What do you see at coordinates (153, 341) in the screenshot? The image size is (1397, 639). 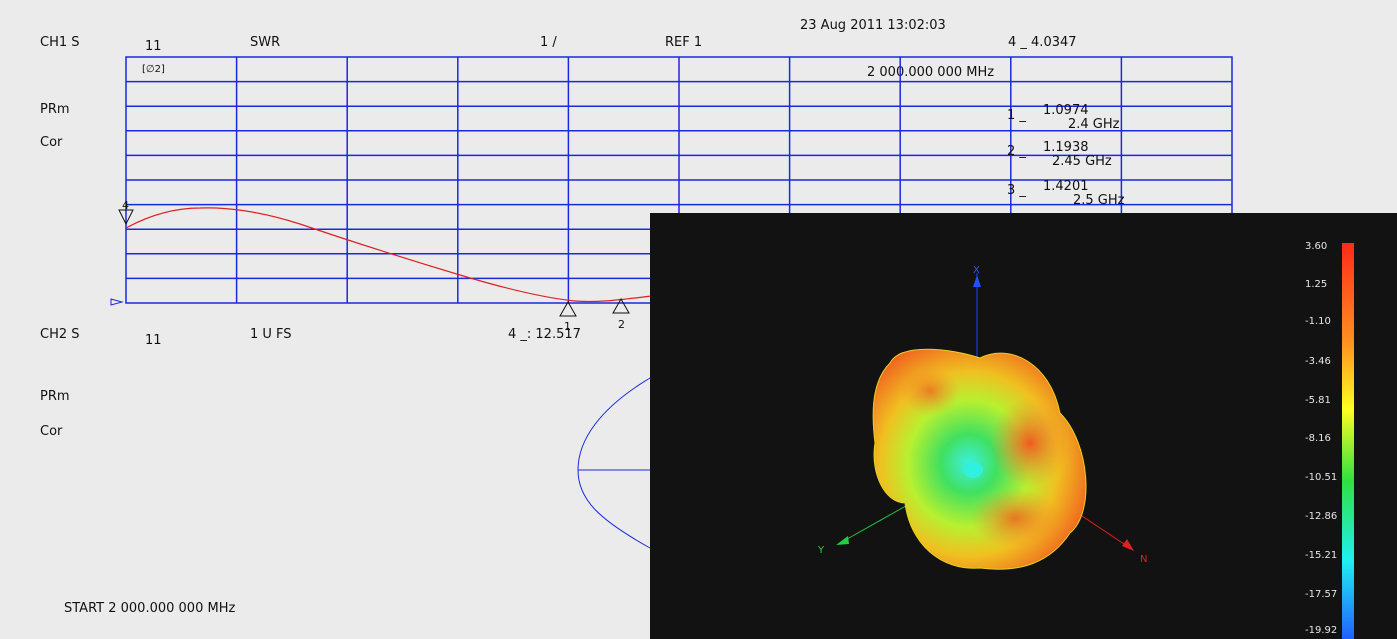 I see `ch2-param: 11` at bounding box center [153, 341].